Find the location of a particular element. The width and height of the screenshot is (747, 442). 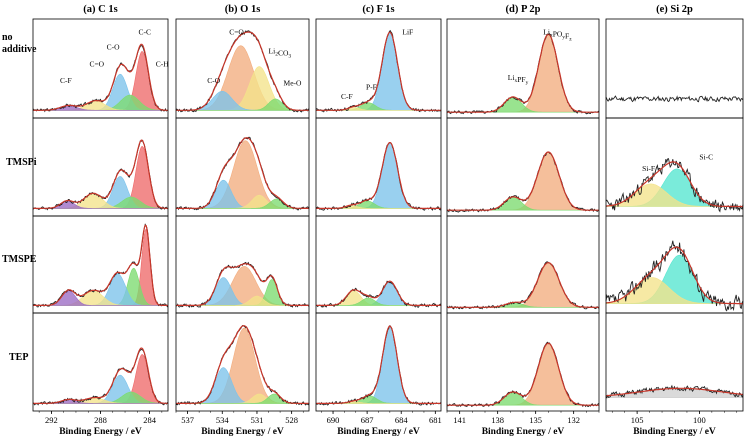

annotation-1: LixPFy is located at coordinates (518, 79).